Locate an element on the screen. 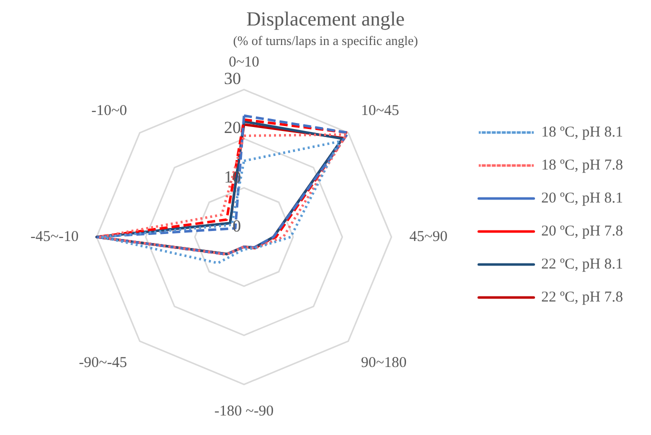 The image size is (651, 435). legend-label: 22 ºC, pH 7.8 is located at coordinates (582, 297).